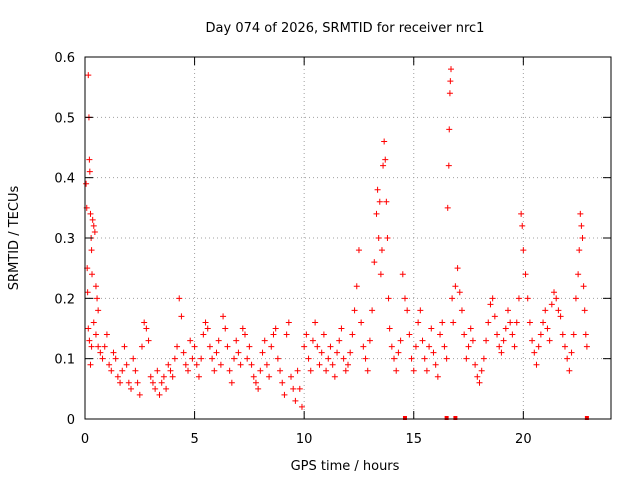  What do you see at coordinates (64, 179) in the screenshot?
I see `y-tick-label: 0.4` at bounding box center [64, 179].